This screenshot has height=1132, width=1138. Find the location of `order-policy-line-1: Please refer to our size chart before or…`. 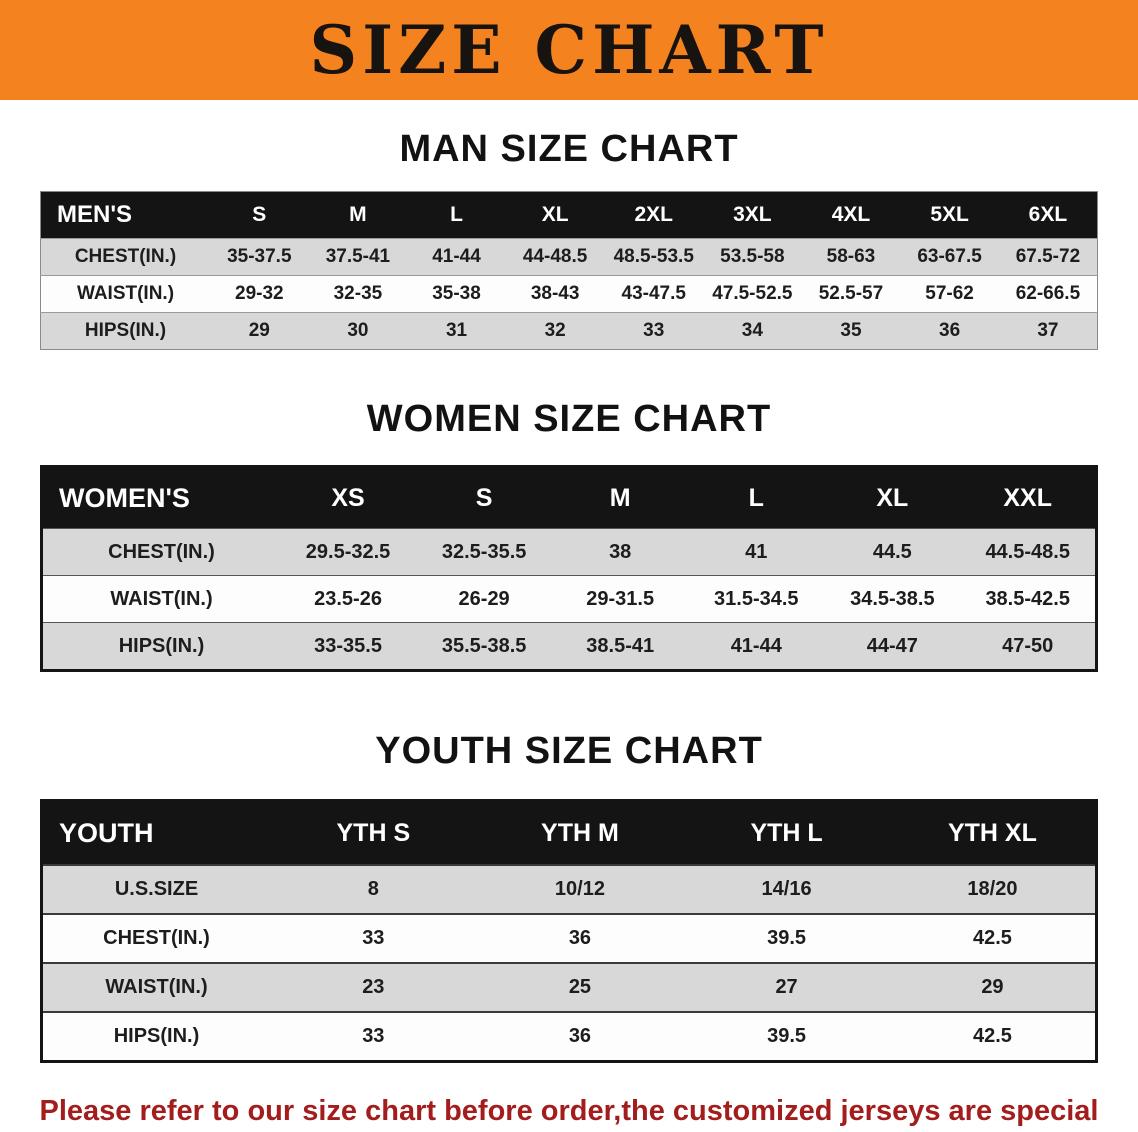

order-policy-line-1: Please refer to our size chart before or… is located at coordinates (569, 1111).